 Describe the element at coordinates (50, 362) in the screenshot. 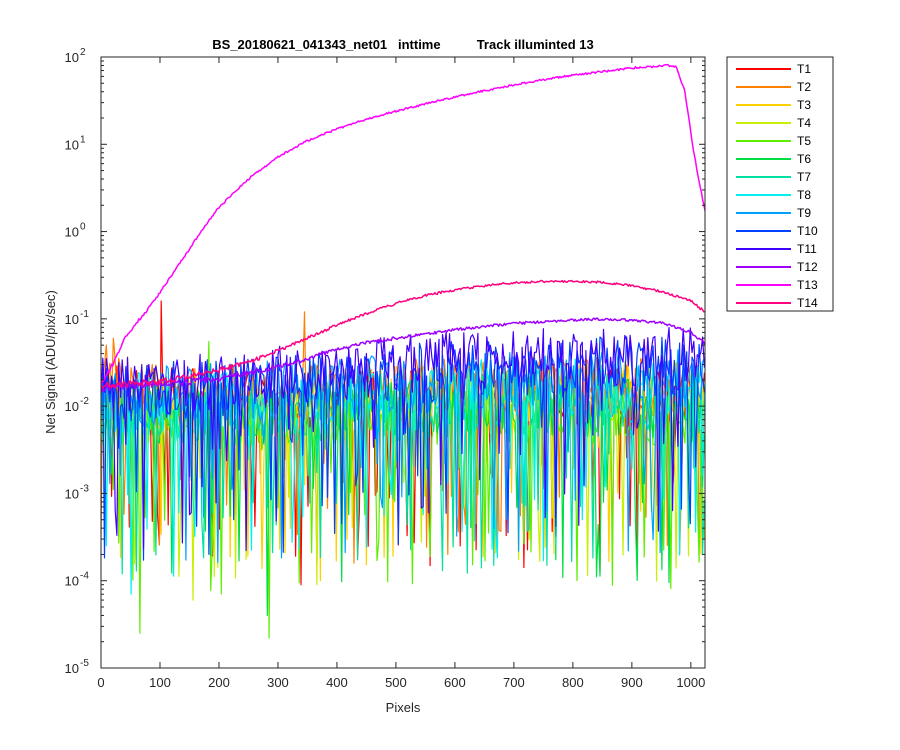

I see `y-axis-label: Net Signal (ADU/pix/sec)` at that location.